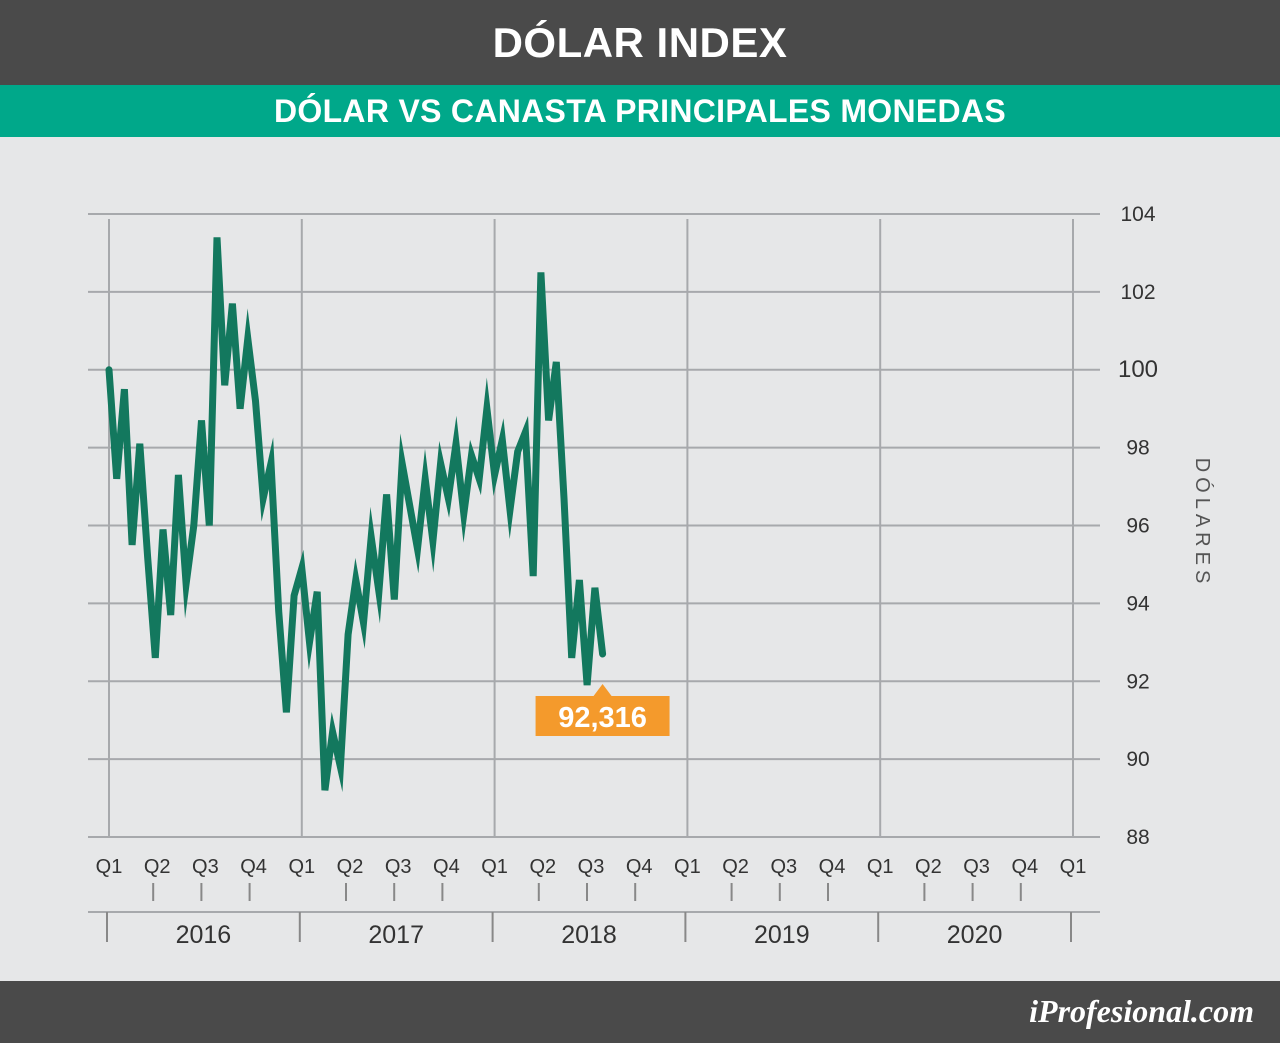  What do you see at coordinates (640, 111) in the screenshot?
I see `chart-subtitle: DÓLAR VS CANASTA PRINCIPALES MONEDAS` at bounding box center [640, 111].